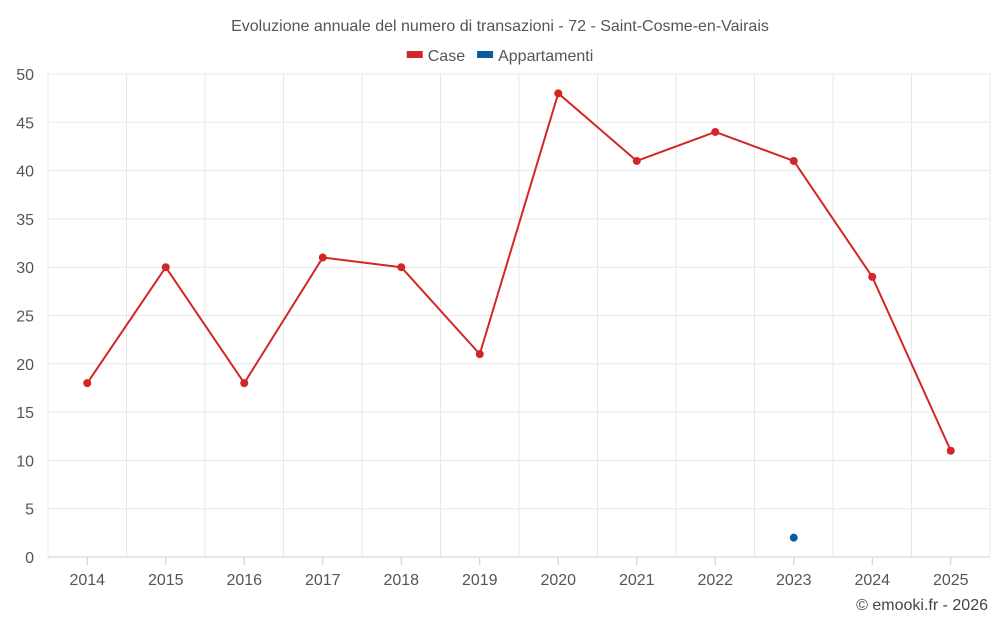 The image size is (1000, 625). What do you see at coordinates (244, 580) in the screenshot?
I see `x-tick-label: 2016` at bounding box center [244, 580].